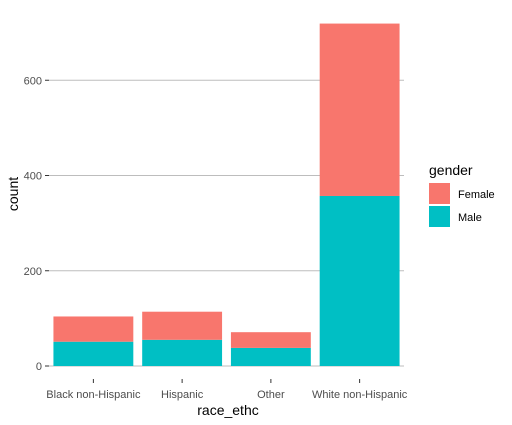 This screenshot has height=425, width=512. Describe the element at coordinates (470, 218) in the screenshot. I see `legend-label-male: Male` at that location.